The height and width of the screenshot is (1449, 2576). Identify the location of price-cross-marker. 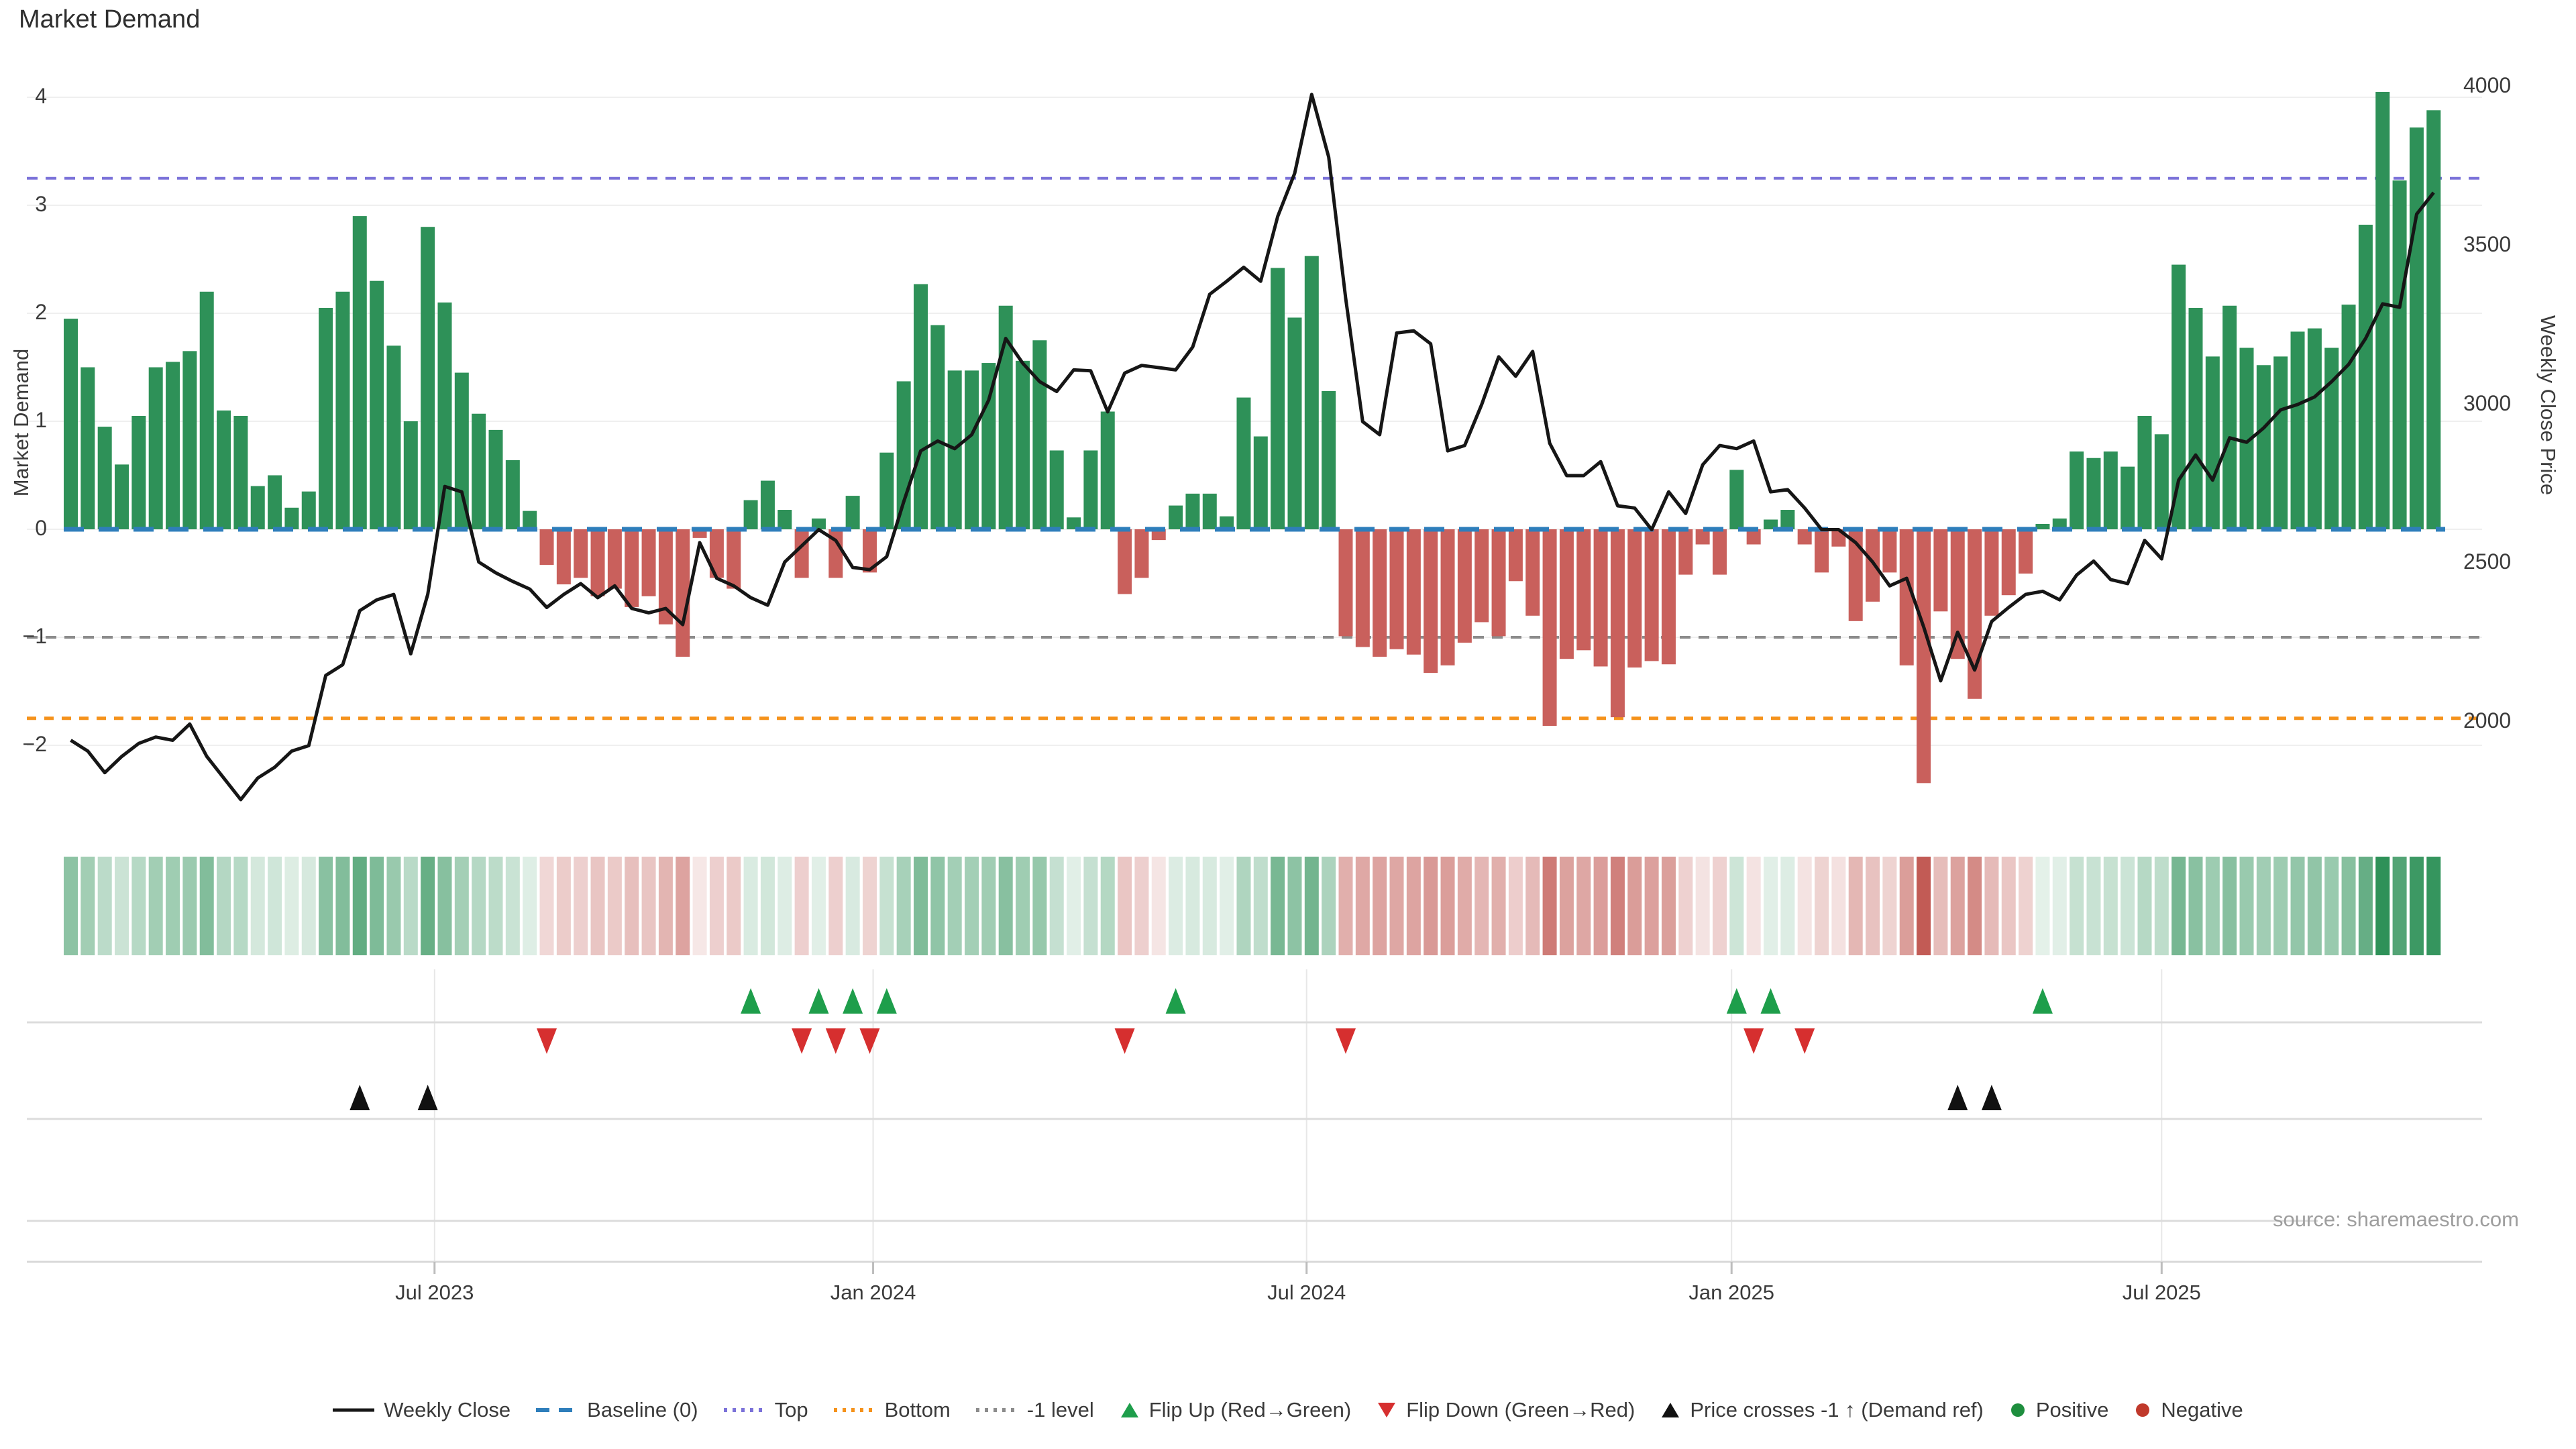
(1991, 1097).